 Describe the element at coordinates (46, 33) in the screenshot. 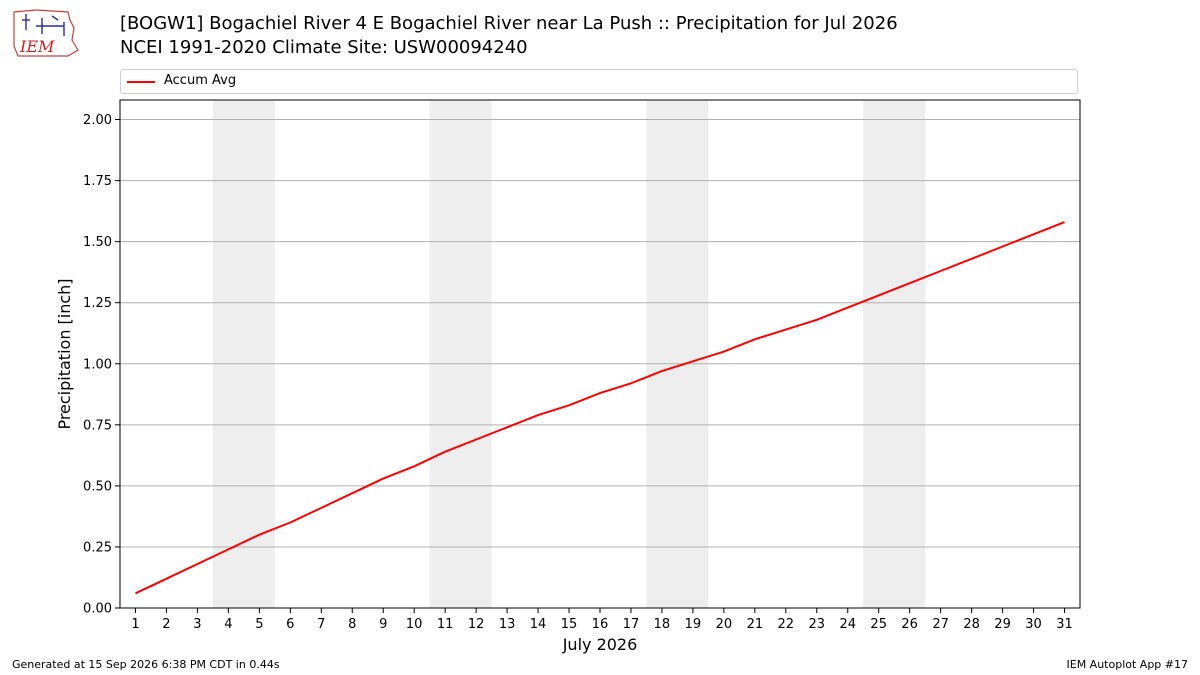

I see `iem-logo: IEM` at that location.